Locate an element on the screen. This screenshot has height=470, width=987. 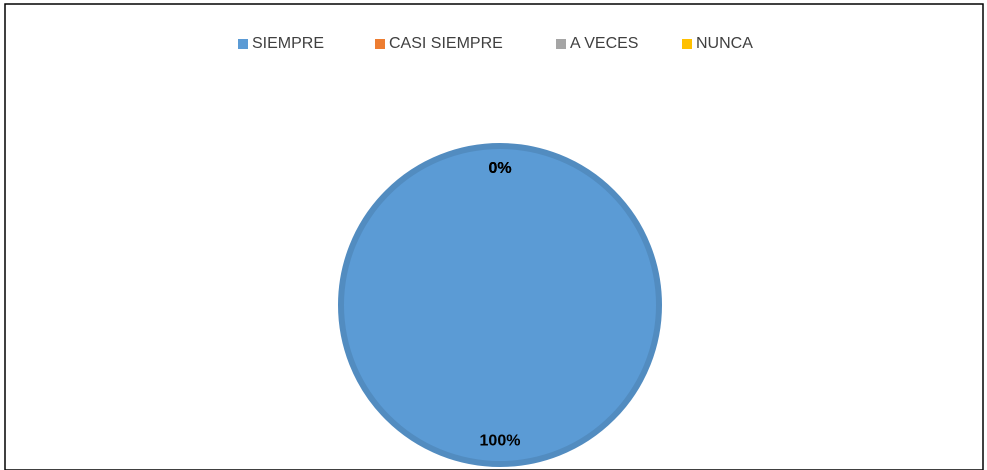
legend-label: NUNCA is located at coordinates (724, 43).